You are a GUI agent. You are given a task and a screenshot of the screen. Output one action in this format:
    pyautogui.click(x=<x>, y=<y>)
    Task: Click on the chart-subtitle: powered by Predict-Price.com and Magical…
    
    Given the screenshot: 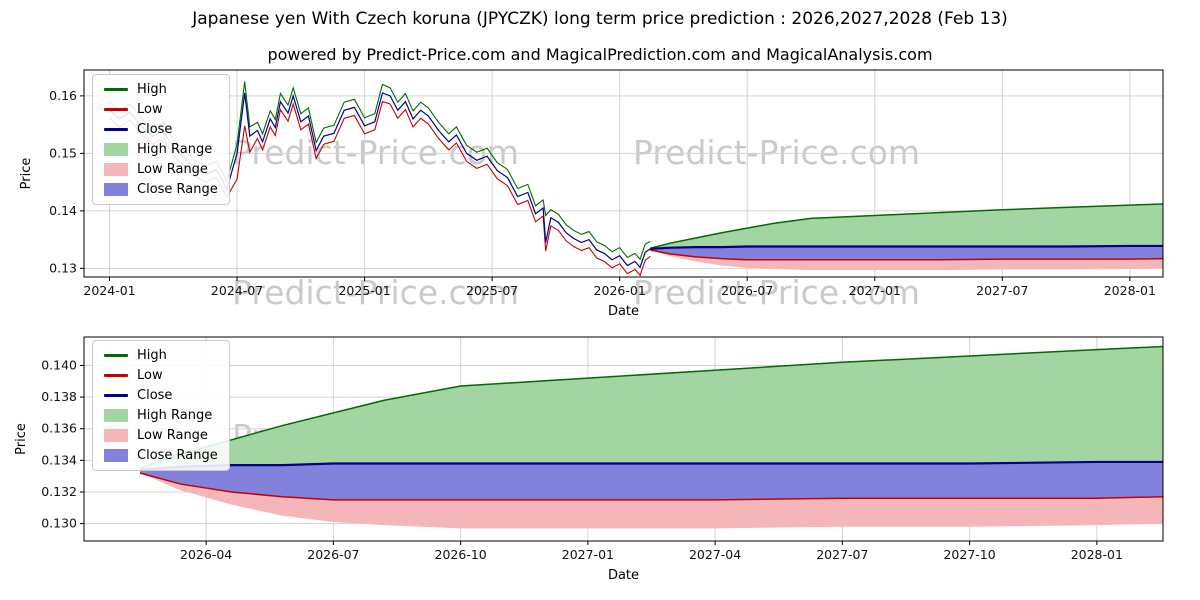 What is the action you would take?
    pyautogui.click(x=600, y=54)
    